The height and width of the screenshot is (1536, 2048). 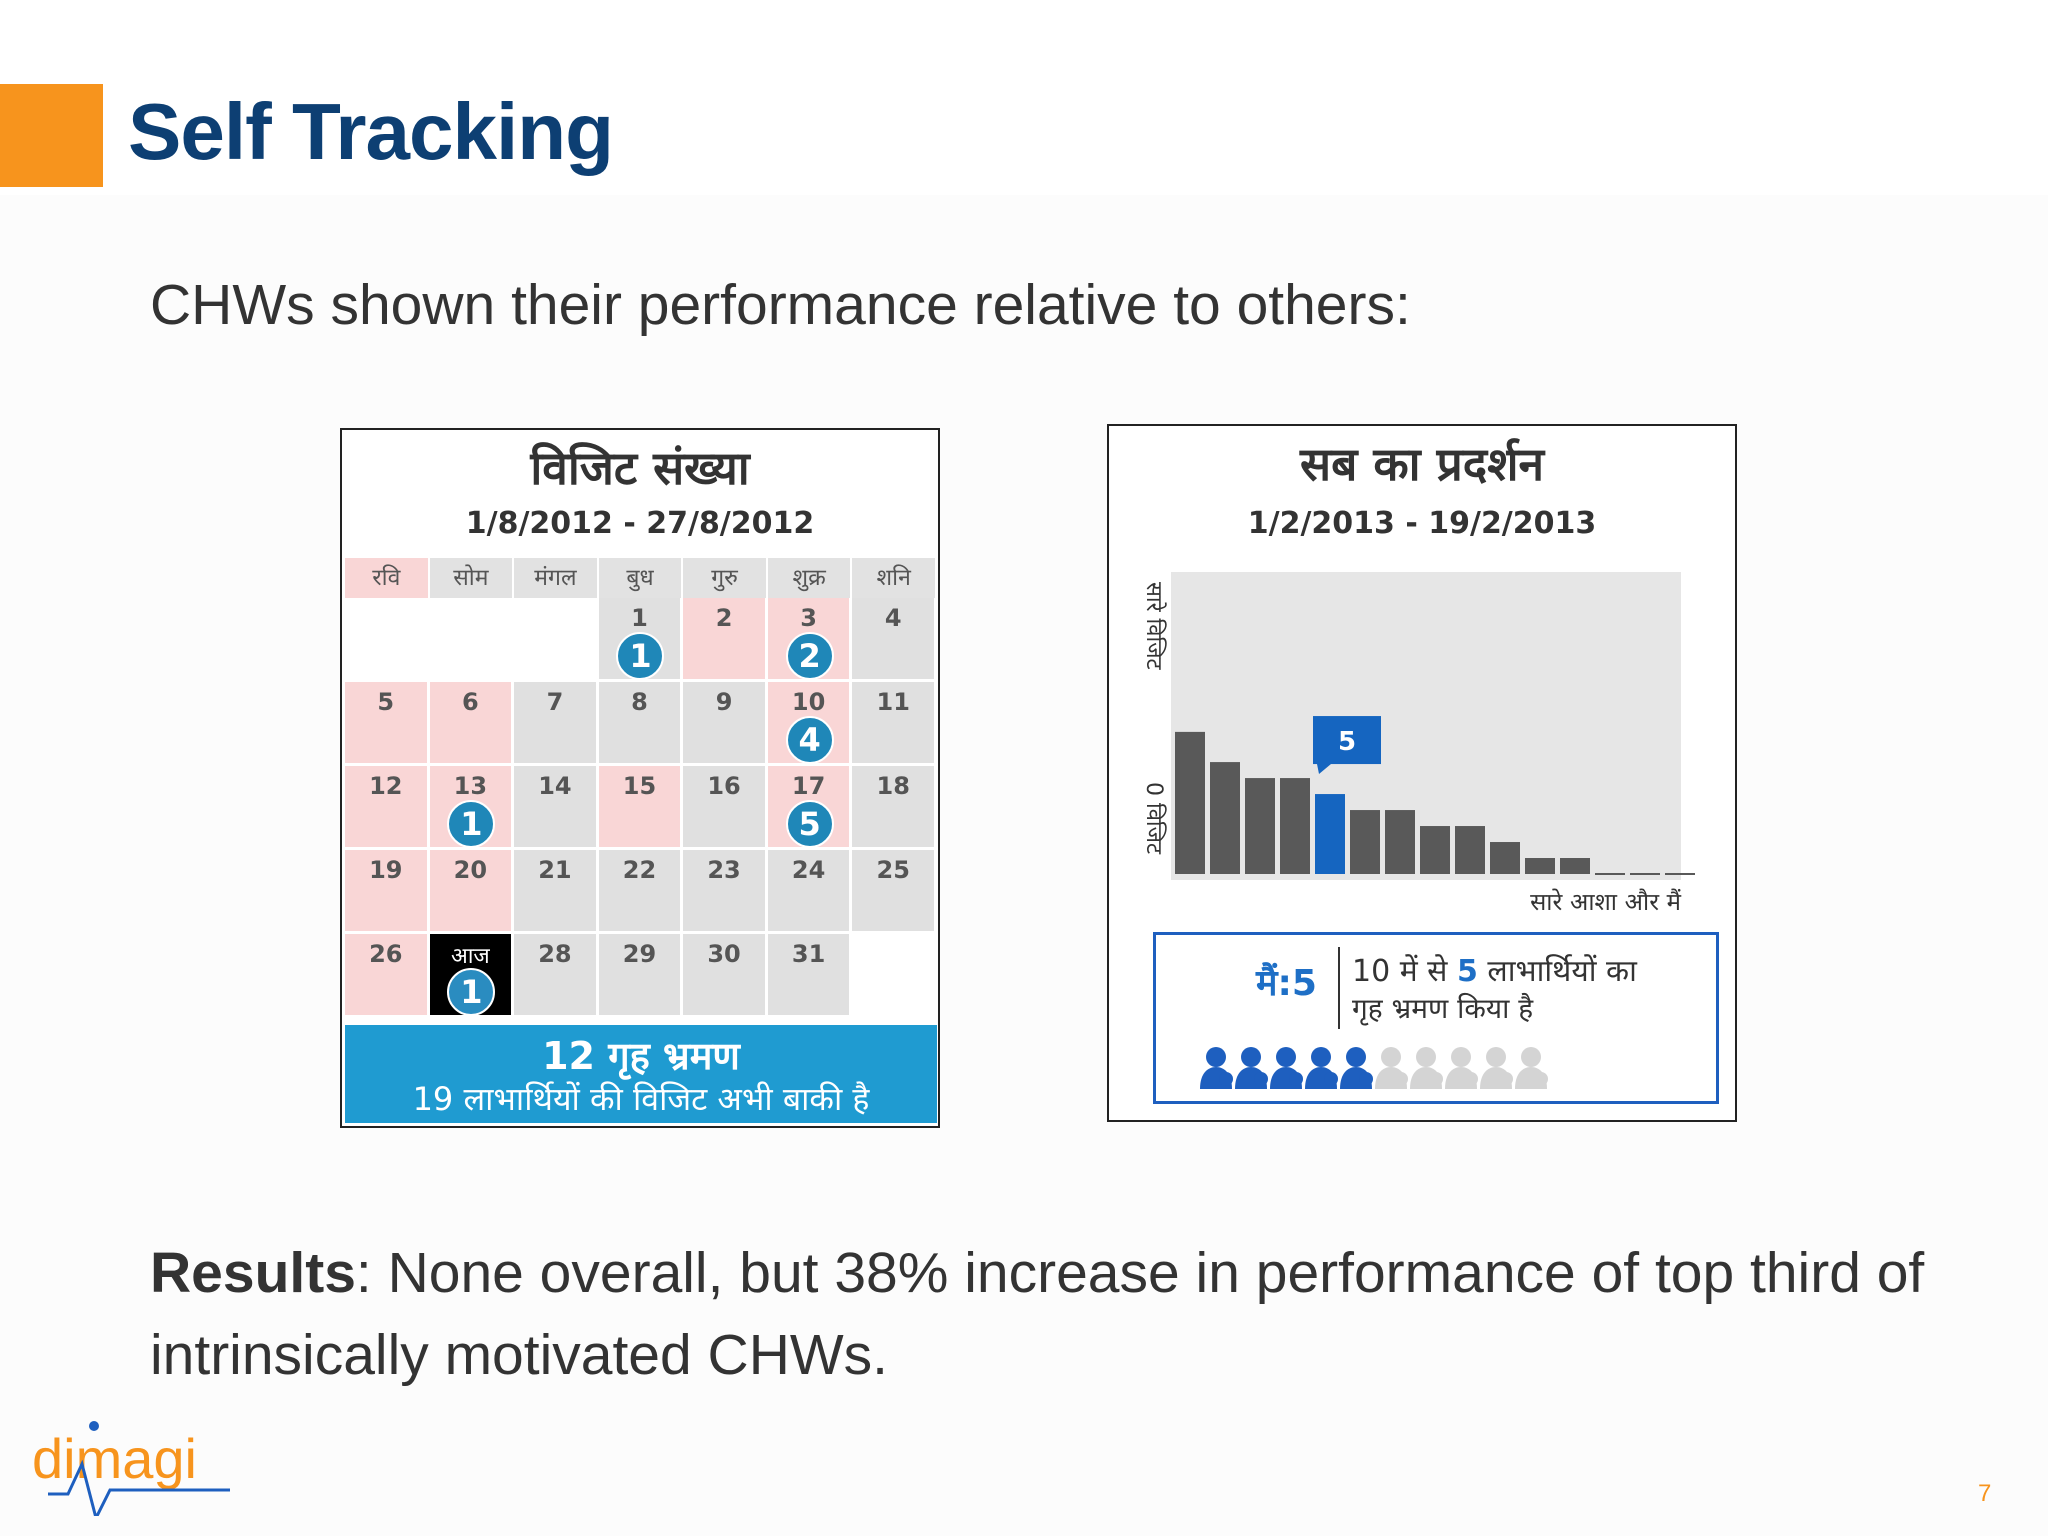 I want to click on visit-count-badge: 5, so click(x=809, y=824).